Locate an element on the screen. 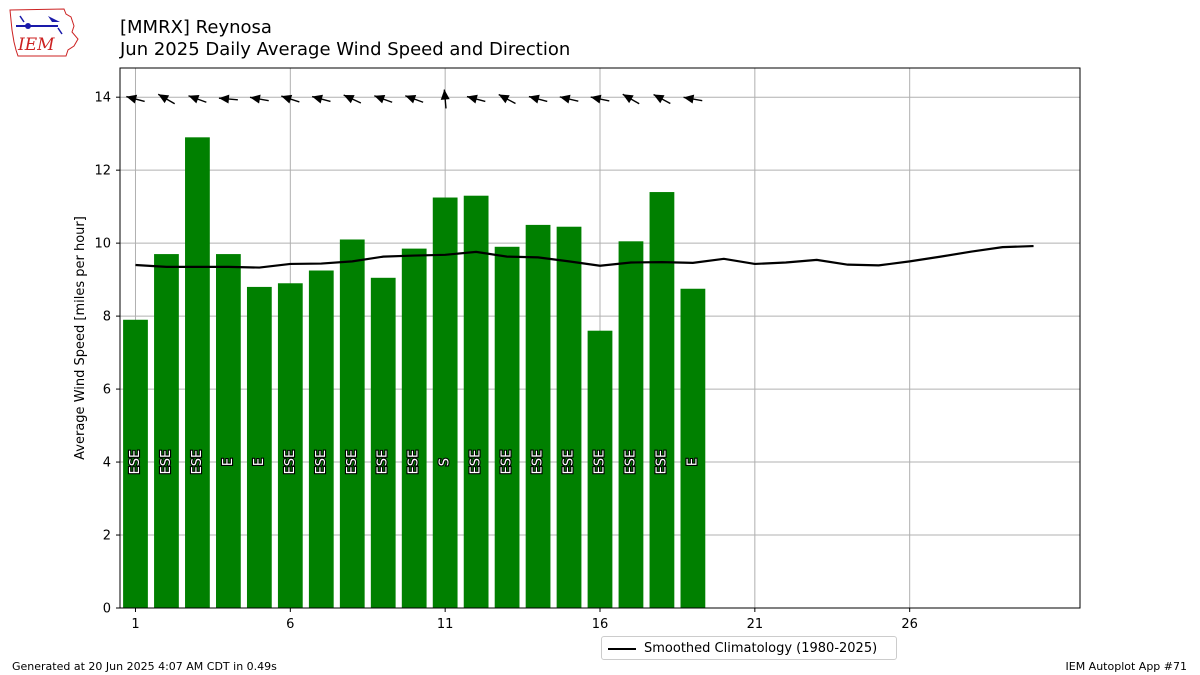 Image resolution: width=1200 pixels, height=675 pixels. x-tick-label: 16 is located at coordinates (600, 624).